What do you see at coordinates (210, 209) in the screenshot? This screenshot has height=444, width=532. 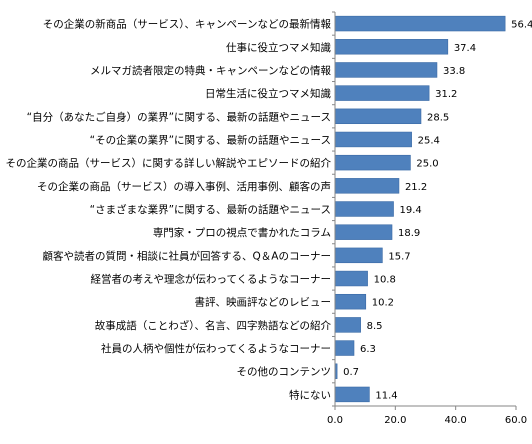 I see `category-label: “さまざまな業界”に関する、最新の話題やニュース` at bounding box center [210, 209].